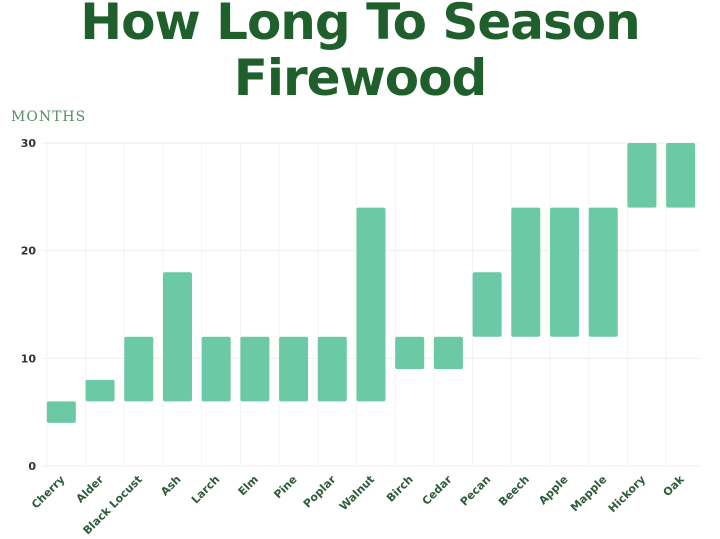  I want to click on bar-elm, so click(255, 369).